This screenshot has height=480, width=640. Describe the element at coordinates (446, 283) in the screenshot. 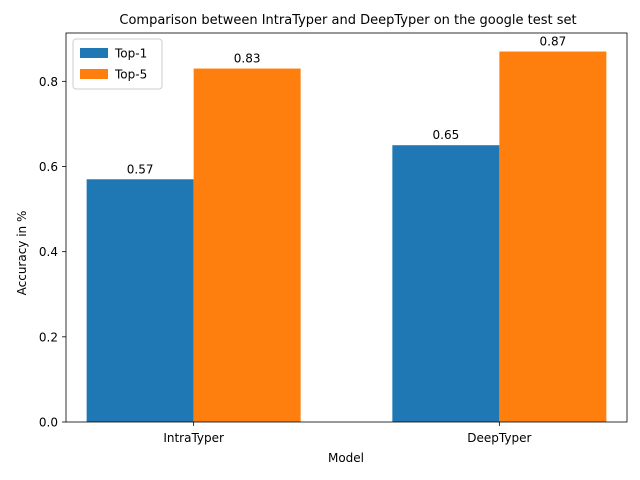

I see `bar-top-1-deeptyper` at that location.